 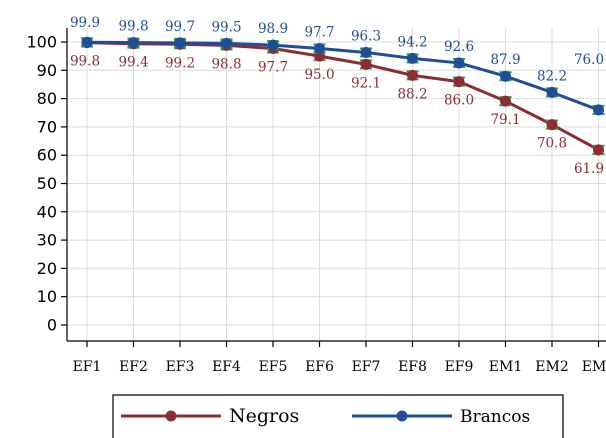 I want to click on y-tick-label: 70, so click(x=47, y=126).